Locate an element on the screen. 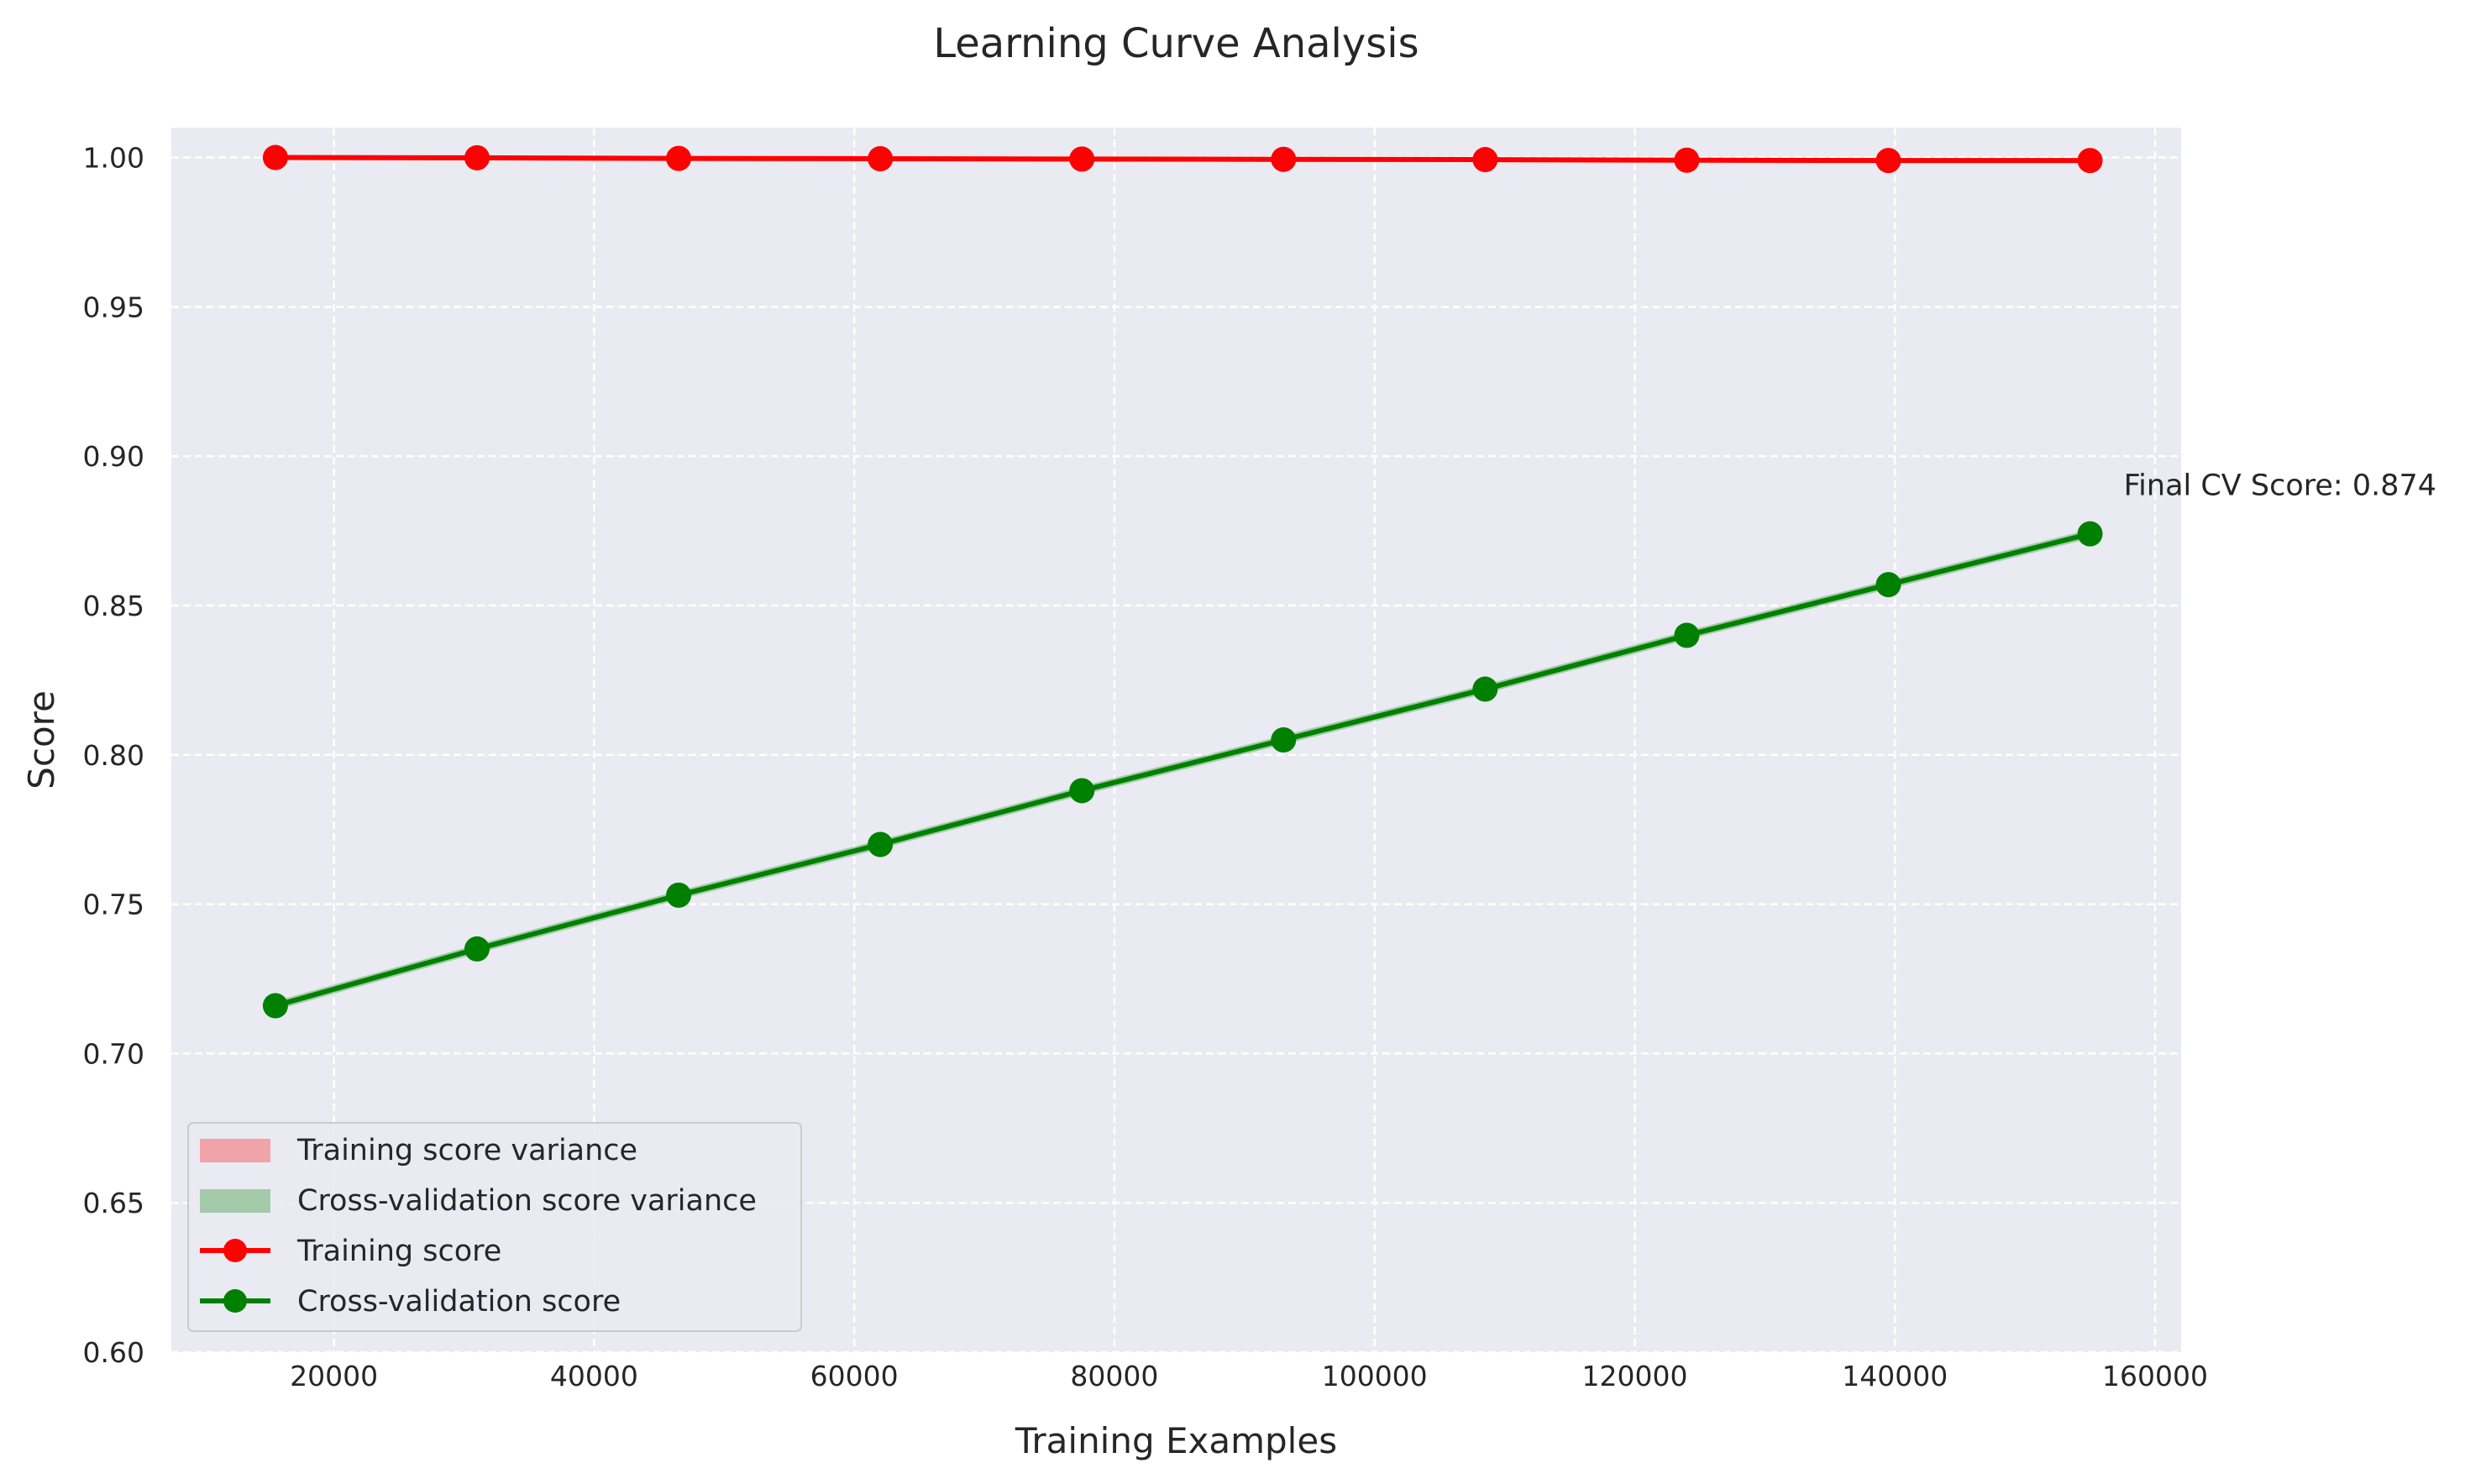  y-axis-ticks: 0.60 0.65 0.70 0.75 0.80 0.85 0.90 0.95 1.00 is located at coordinates (113, 756).